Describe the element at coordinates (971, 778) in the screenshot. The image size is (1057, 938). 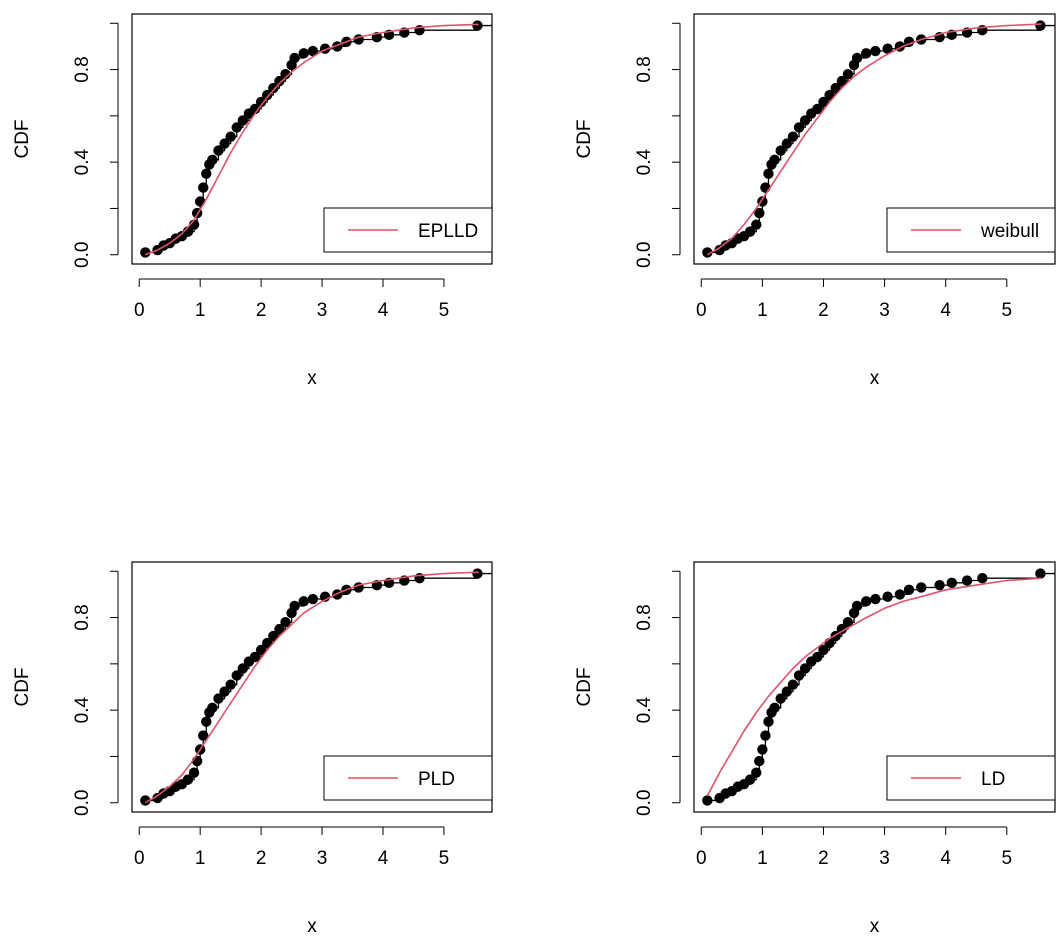
I see `legend: LD` at that location.